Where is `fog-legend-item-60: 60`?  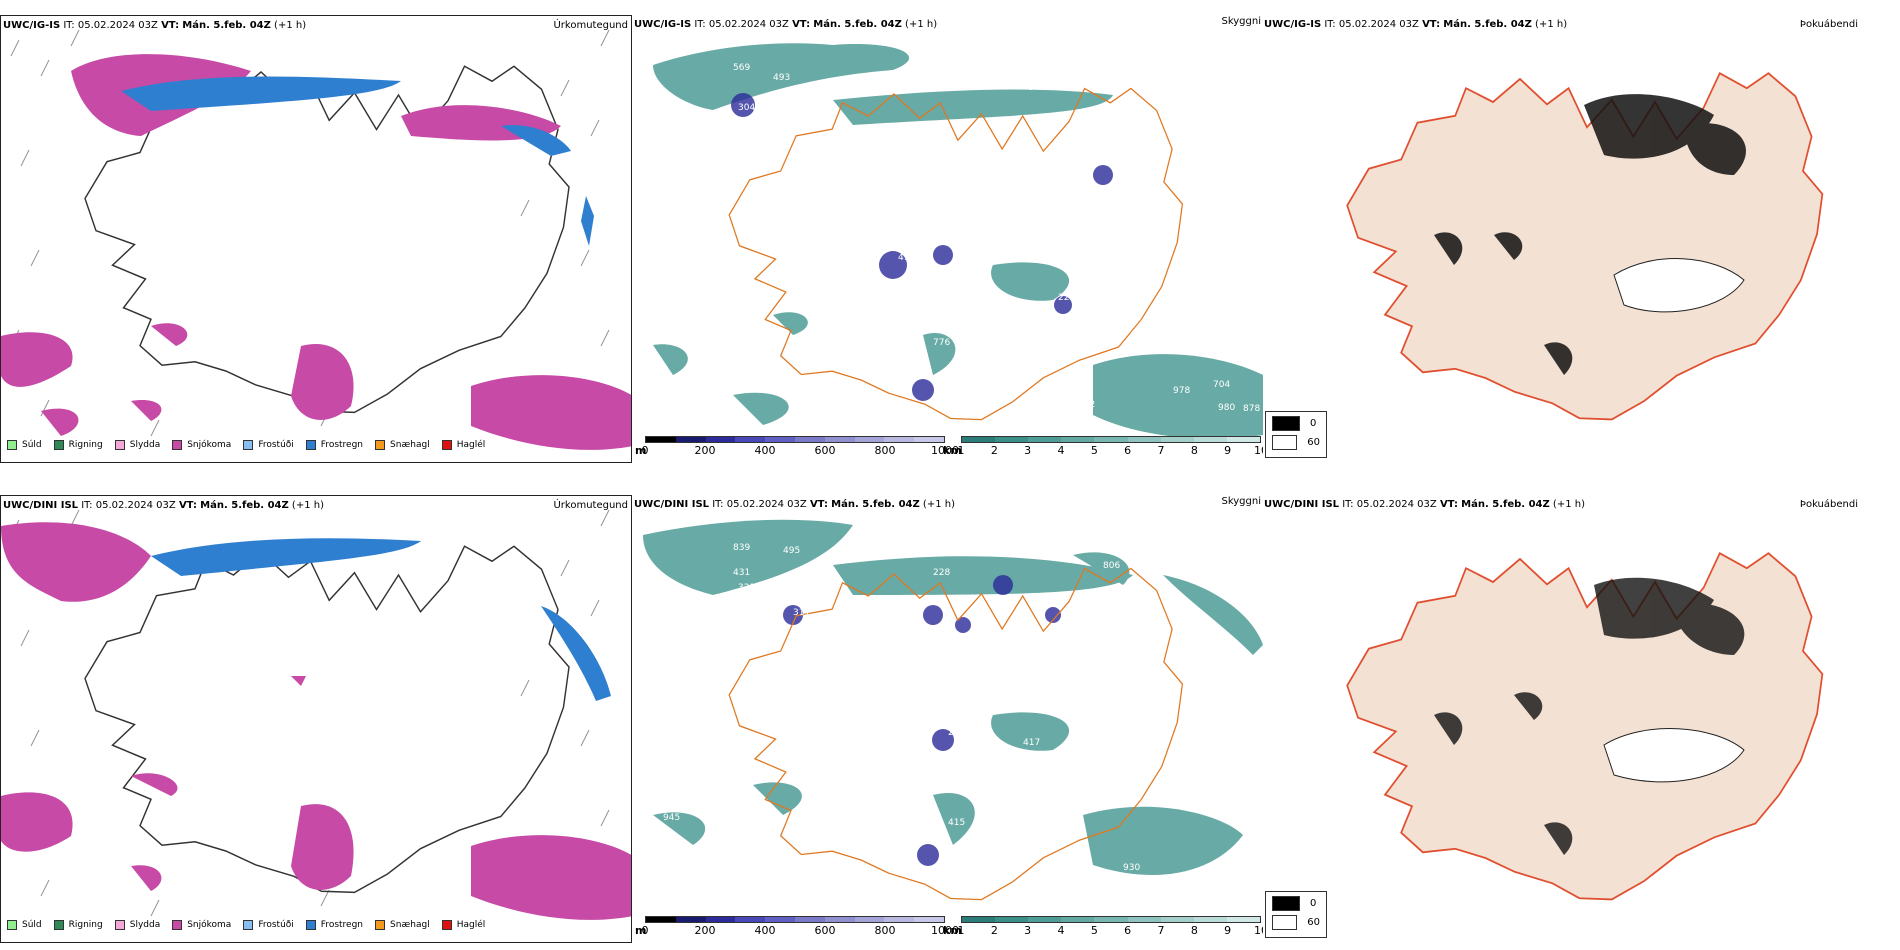 fog-legend-item-60: 60 is located at coordinates (1296, 442).